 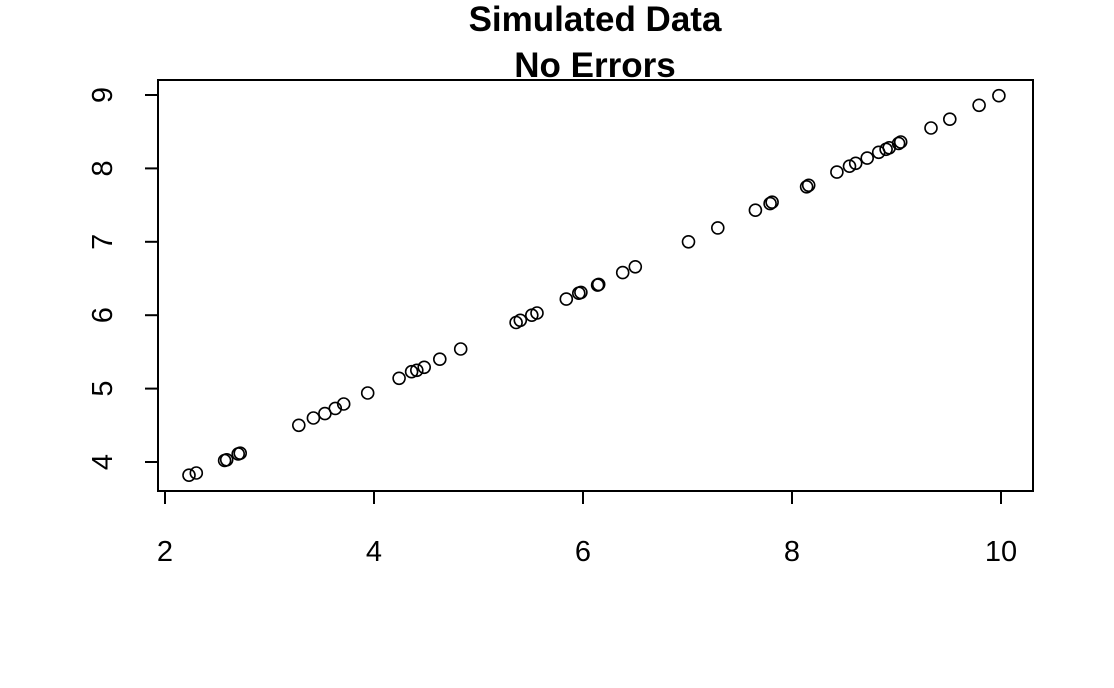 What do you see at coordinates (103, 95) in the screenshot?
I see `y-tick-label: 9` at bounding box center [103, 95].